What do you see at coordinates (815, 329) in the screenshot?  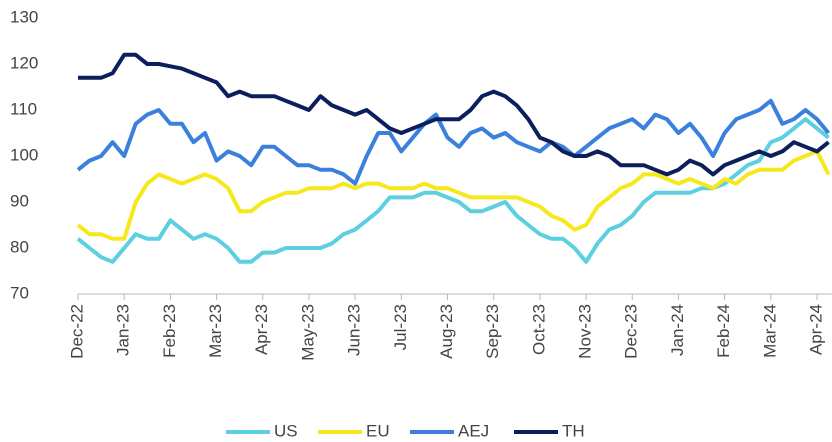 I see `x-tick-label: Apr-24` at bounding box center [815, 329].